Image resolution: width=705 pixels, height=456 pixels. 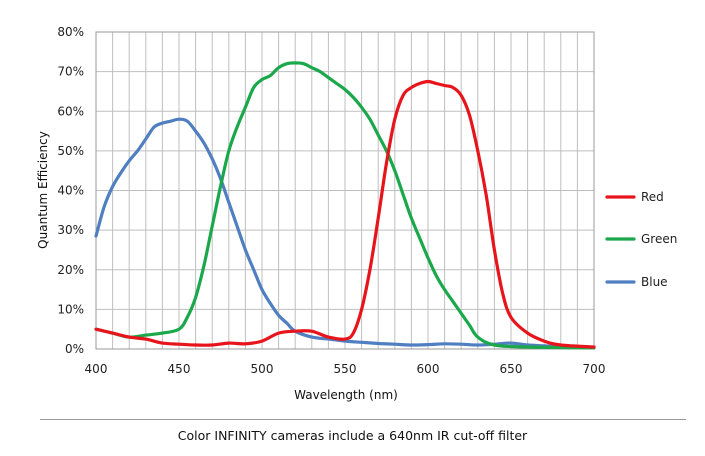 What do you see at coordinates (70, 72) in the screenshot?
I see `y-tick-label: 70%` at bounding box center [70, 72].